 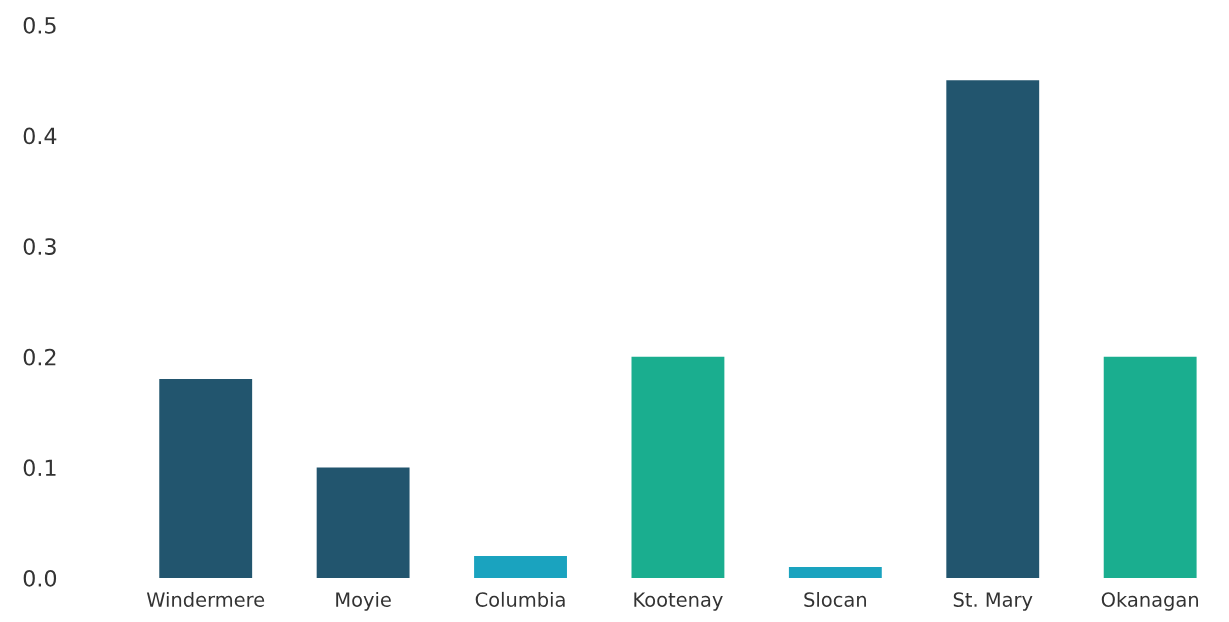 What do you see at coordinates (363, 601) in the screenshot?
I see `x-tick-label: Moyie` at bounding box center [363, 601].